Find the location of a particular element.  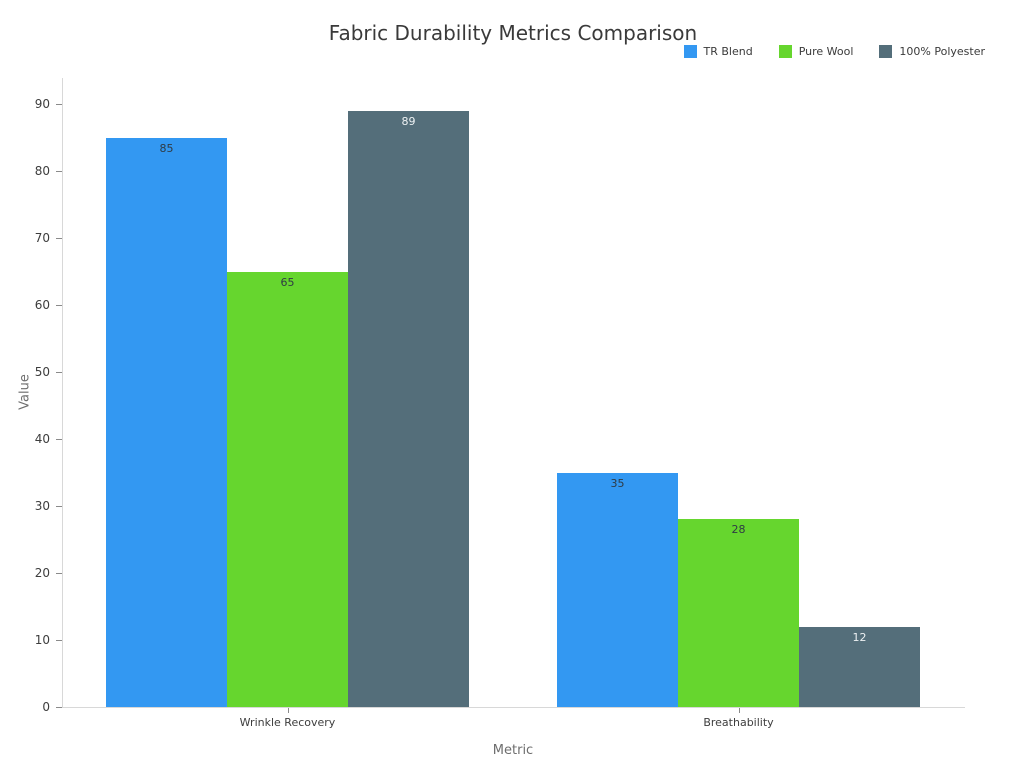

bar-value-label: 85 is located at coordinates (166, 148).